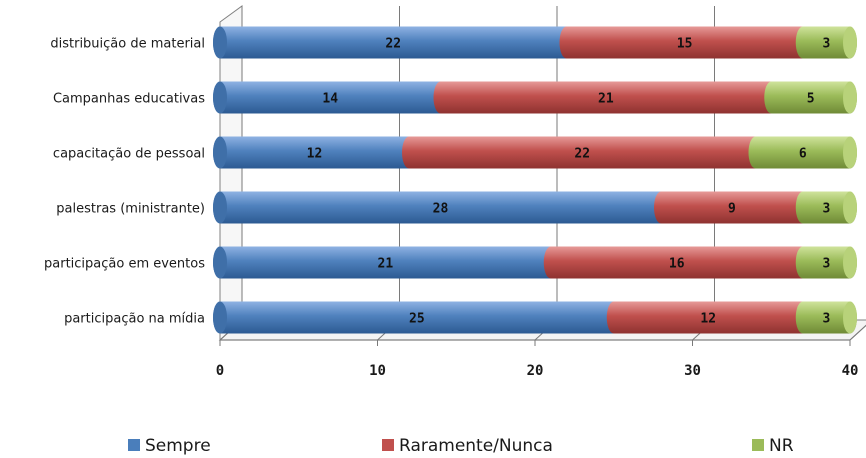  What do you see at coordinates (124, 264) in the screenshot?
I see `category-label: participação em eventos` at bounding box center [124, 264].